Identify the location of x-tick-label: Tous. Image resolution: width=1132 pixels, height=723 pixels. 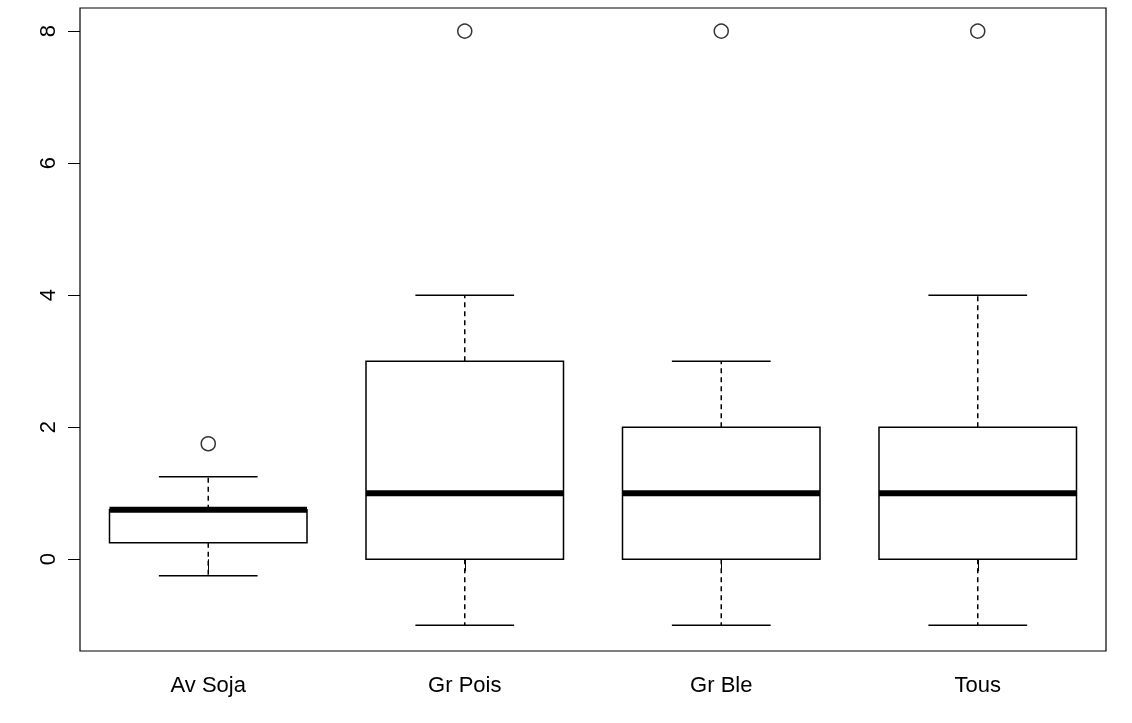
(977, 684).